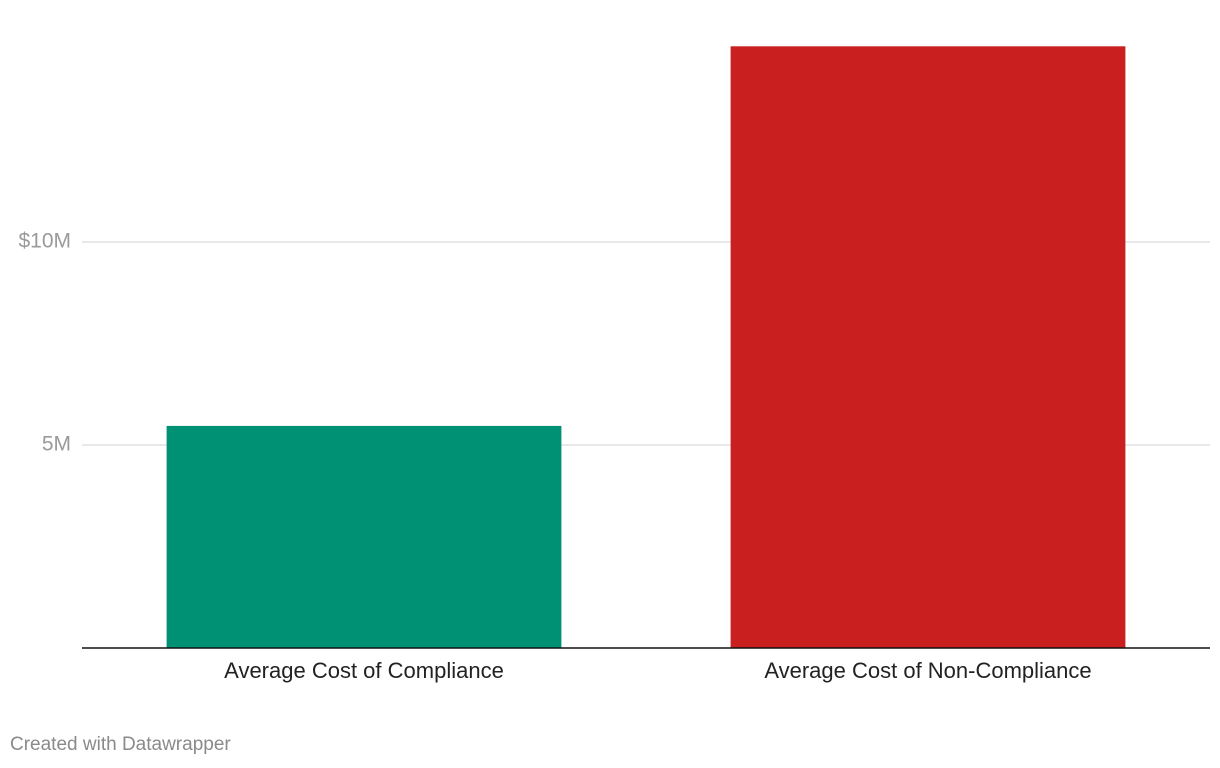 This screenshot has width=1220, height=768. Describe the element at coordinates (364, 670) in the screenshot. I see `x-tick-label: Average Cost of Compliance` at that location.